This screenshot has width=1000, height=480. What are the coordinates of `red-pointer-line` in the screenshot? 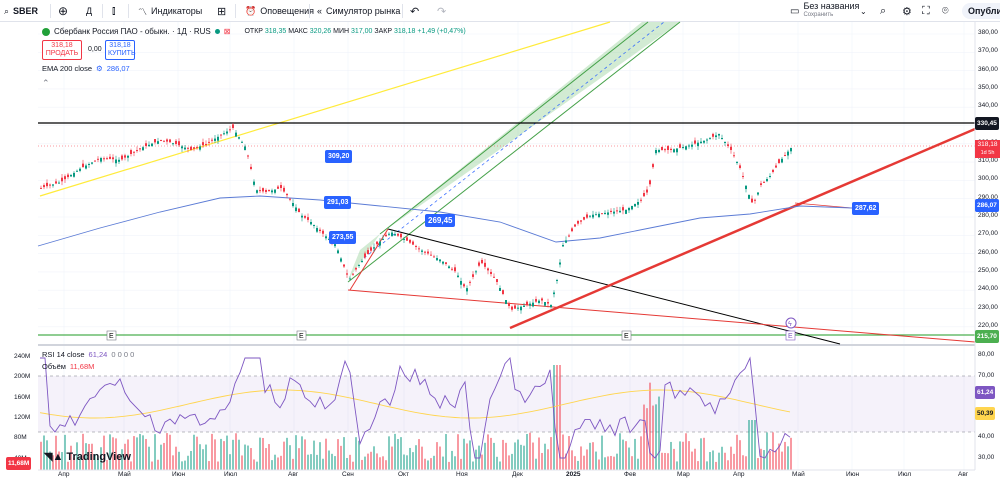 It's located at (823, 205).